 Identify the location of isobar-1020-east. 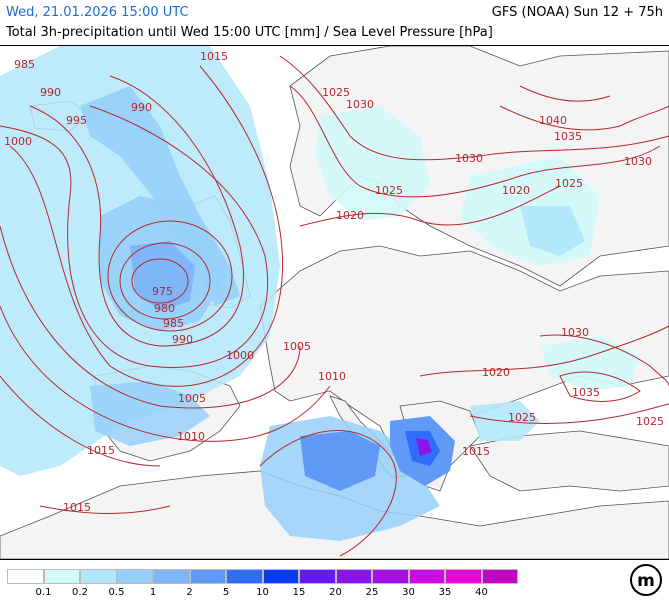
(430, 206).